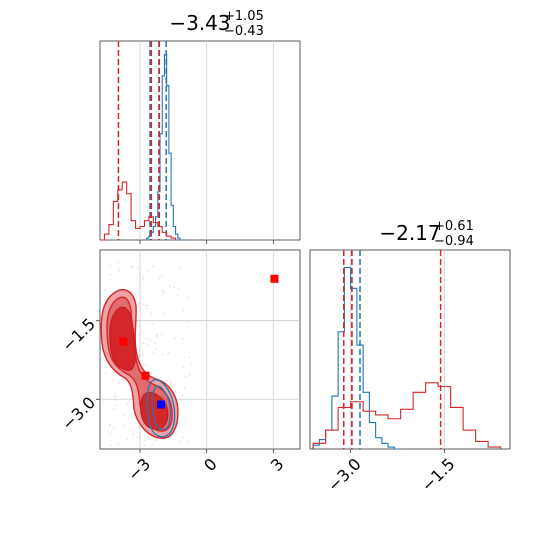  Describe the element at coordinates (210, 464) in the screenshot. I see `x-tick-label: 0` at that location.